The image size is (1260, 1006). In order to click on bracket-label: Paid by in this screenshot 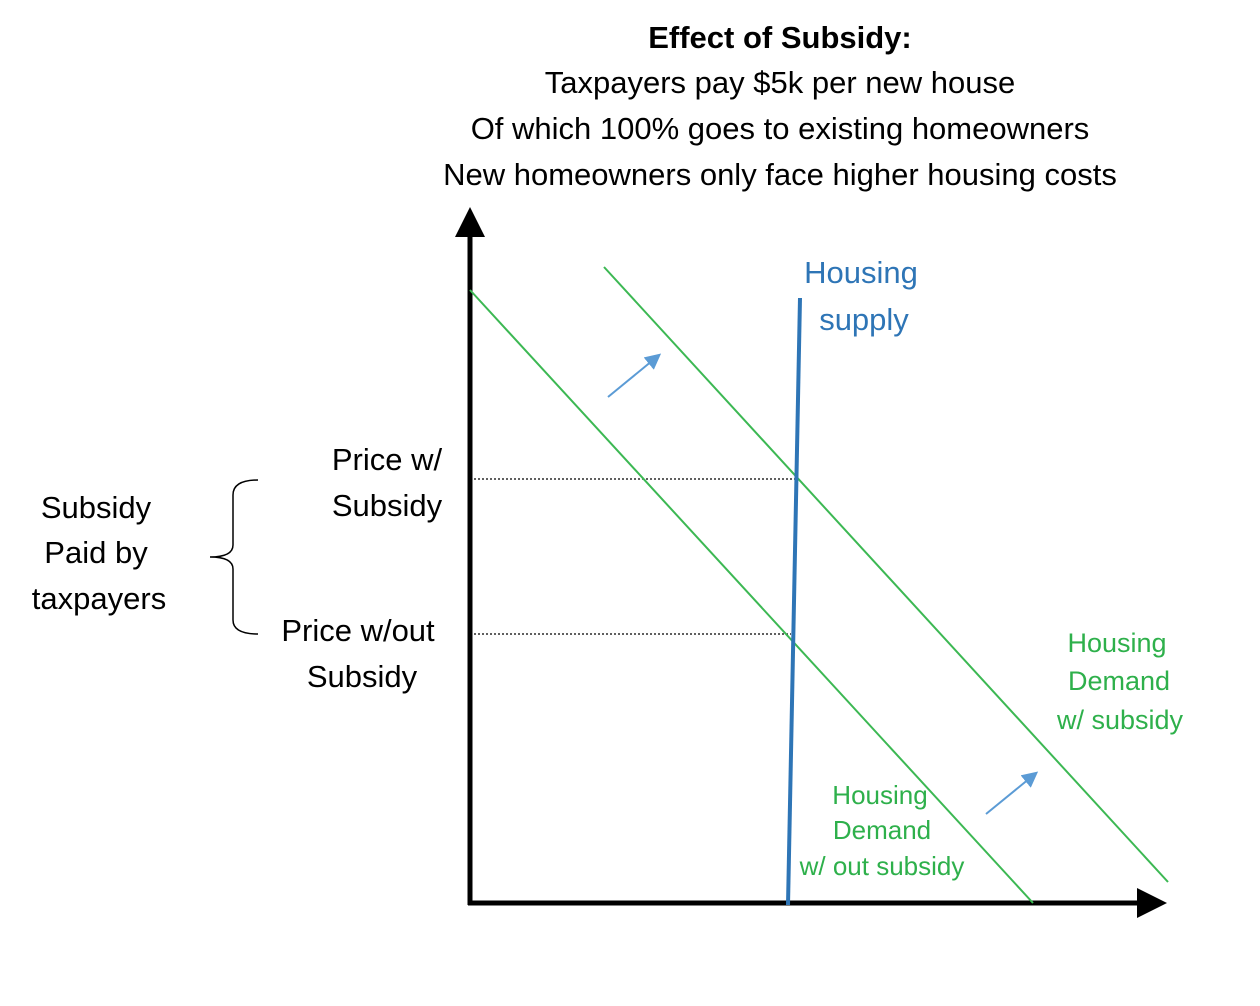, I will do `click(96, 552)`.